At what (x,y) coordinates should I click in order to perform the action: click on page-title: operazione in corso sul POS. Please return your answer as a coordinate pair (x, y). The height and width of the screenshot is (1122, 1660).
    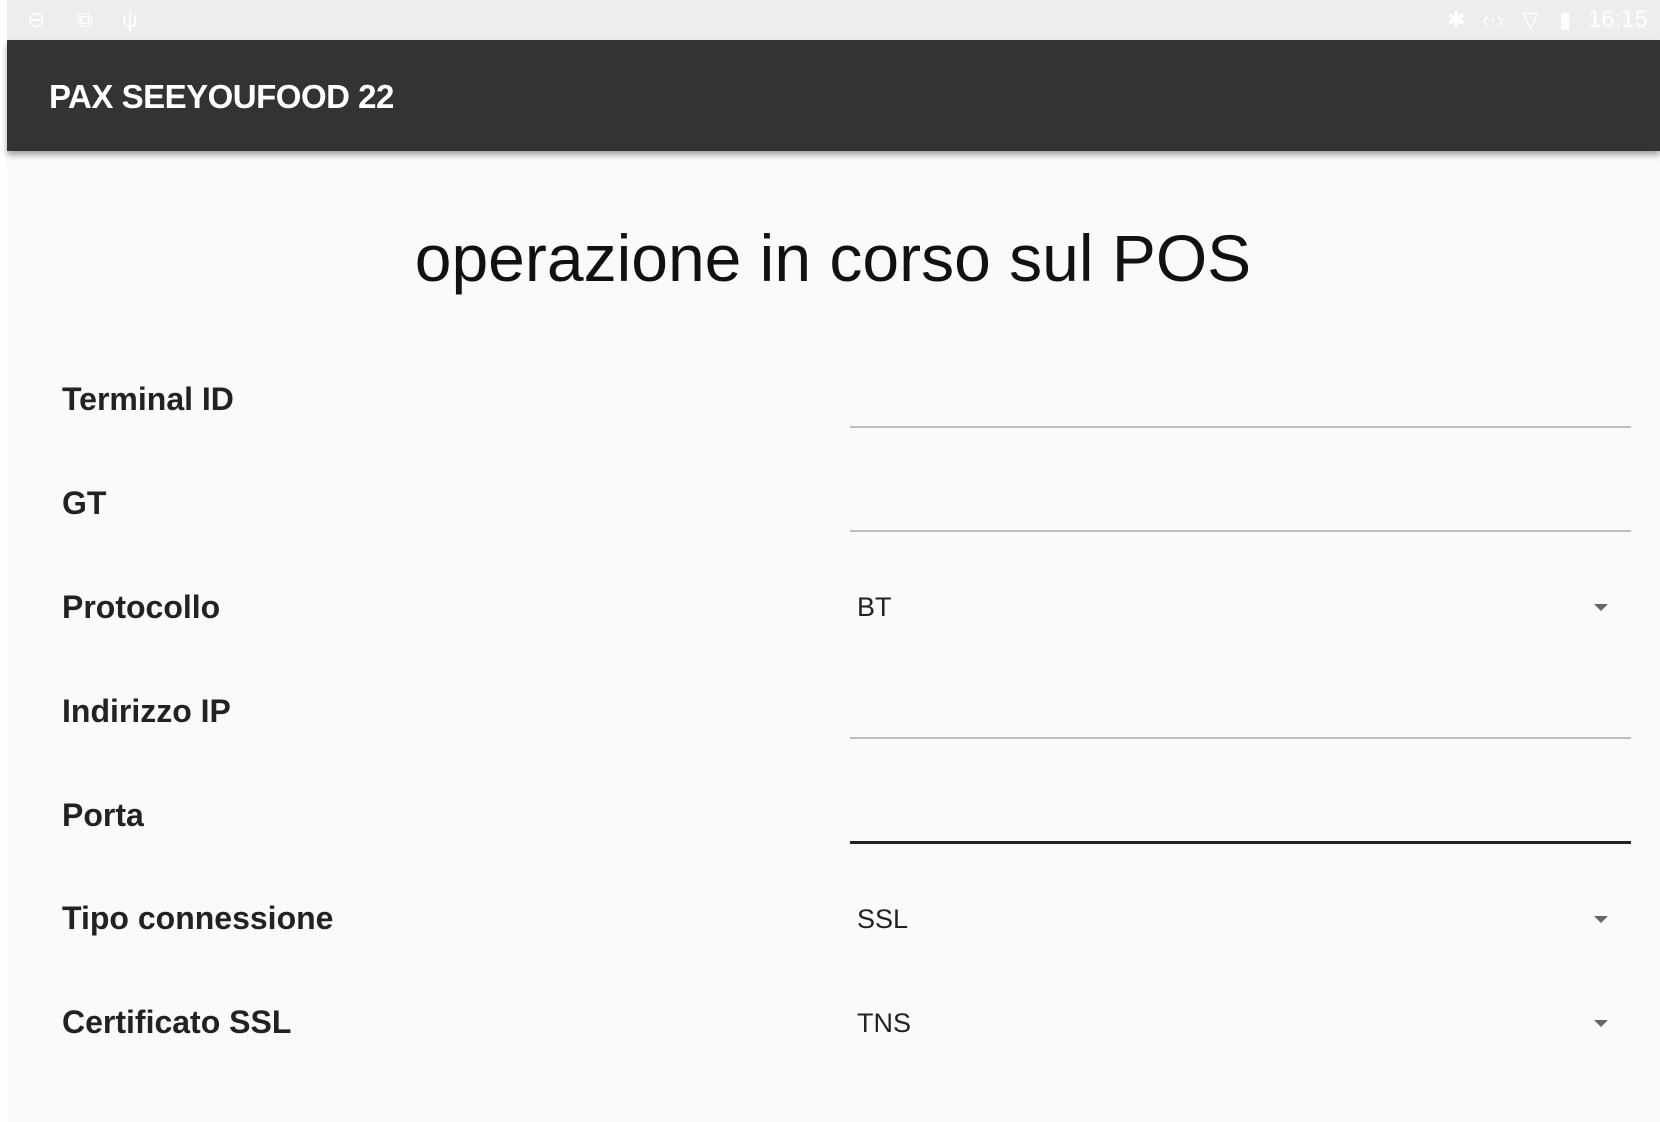
    Looking at the image, I should click on (833, 258).